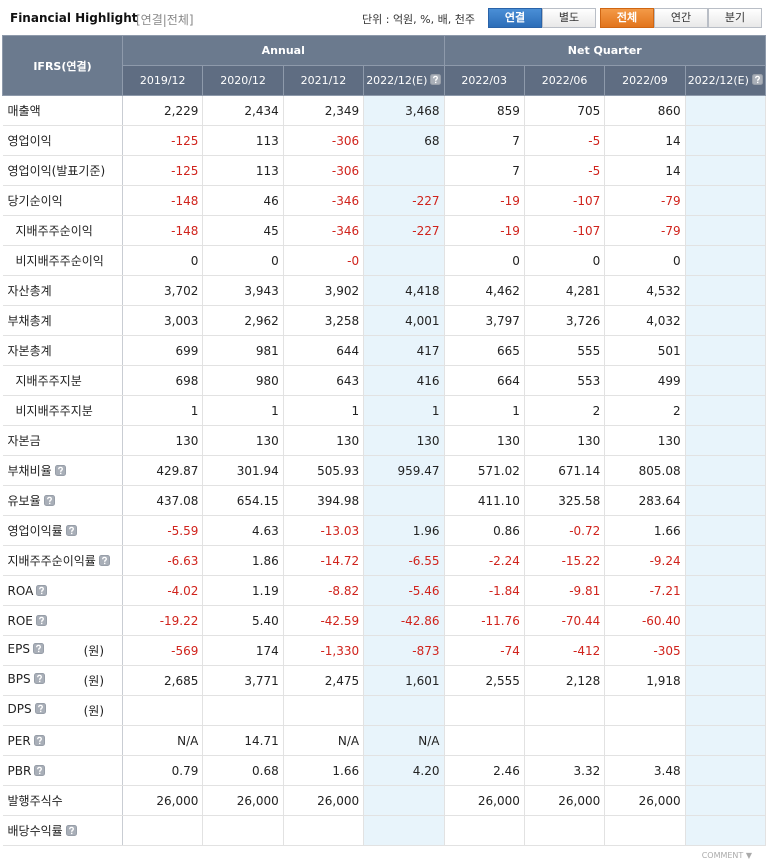 Image resolution: width=770 pixels, height=867 pixels. I want to click on label-text: 영업이익률, so click(35, 531).